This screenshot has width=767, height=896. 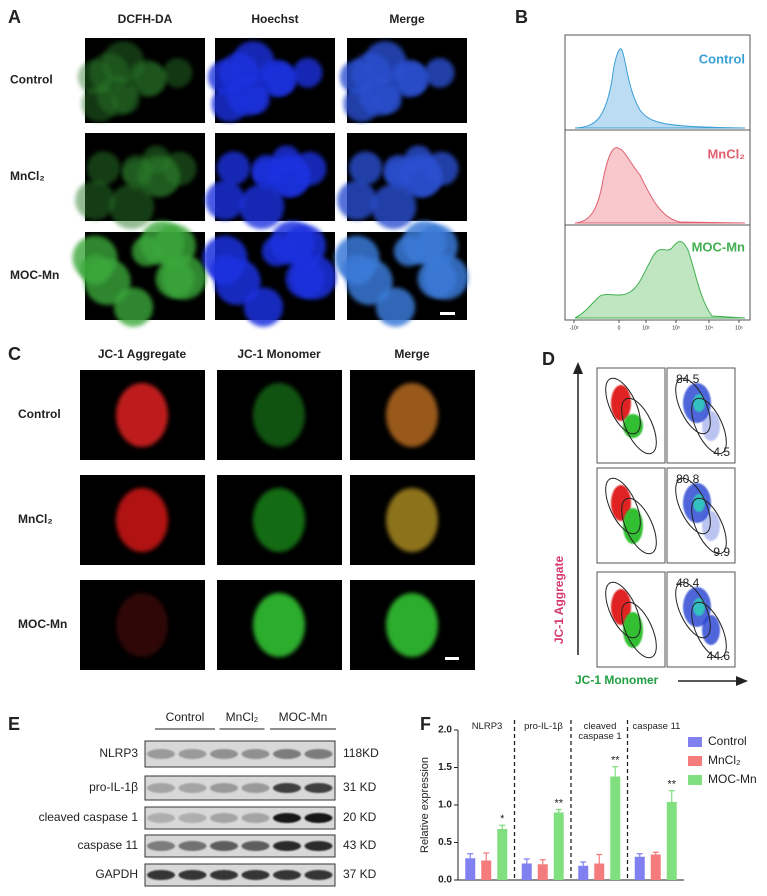 What do you see at coordinates (688, 583) in the screenshot?
I see `gate-percent: 48.4` at bounding box center [688, 583].